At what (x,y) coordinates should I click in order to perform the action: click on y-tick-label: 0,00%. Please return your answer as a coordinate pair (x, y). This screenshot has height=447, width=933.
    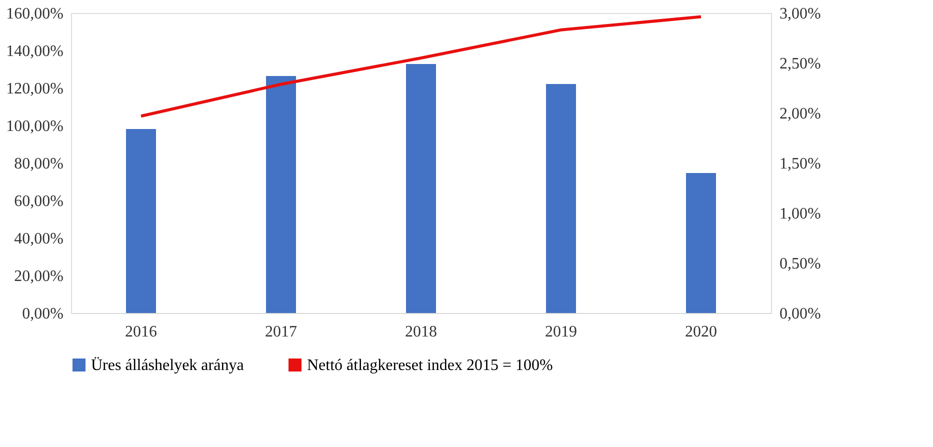
    Looking at the image, I should click on (43, 314).